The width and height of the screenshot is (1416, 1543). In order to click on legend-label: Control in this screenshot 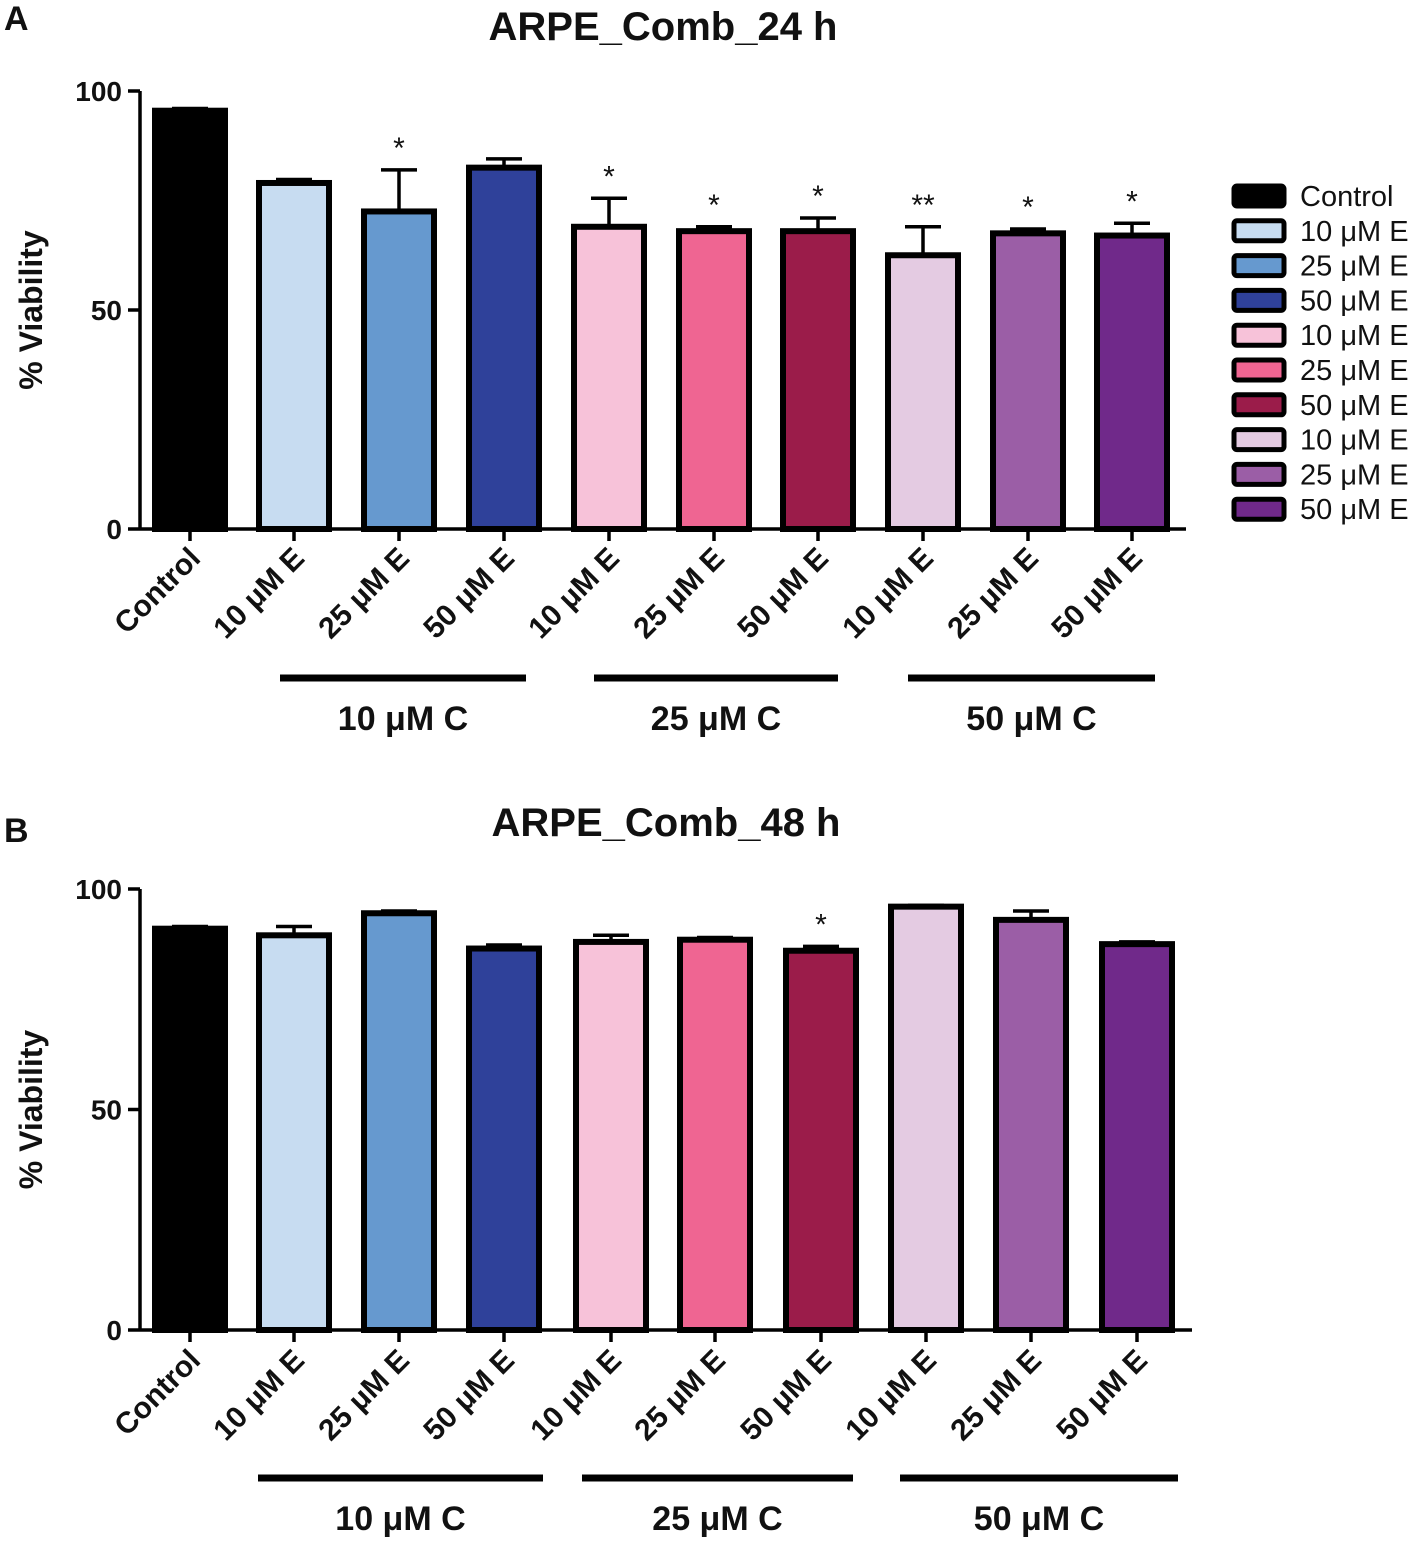, I will do `click(1347, 197)`.